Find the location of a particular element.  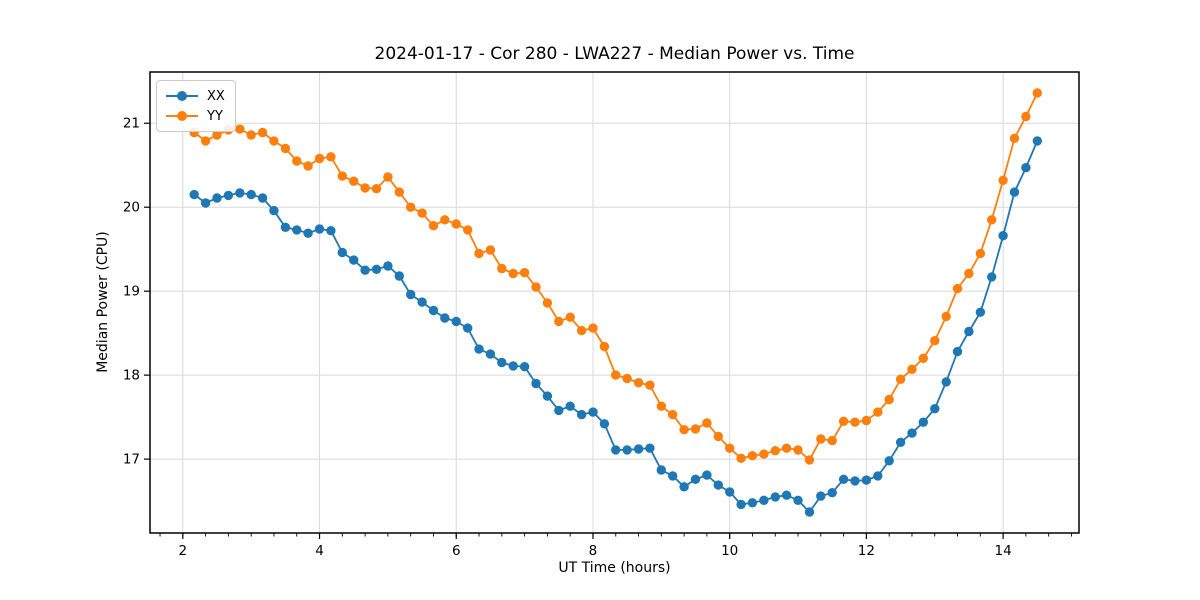

y-tick-label: 18 is located at coordinates (131, 376).